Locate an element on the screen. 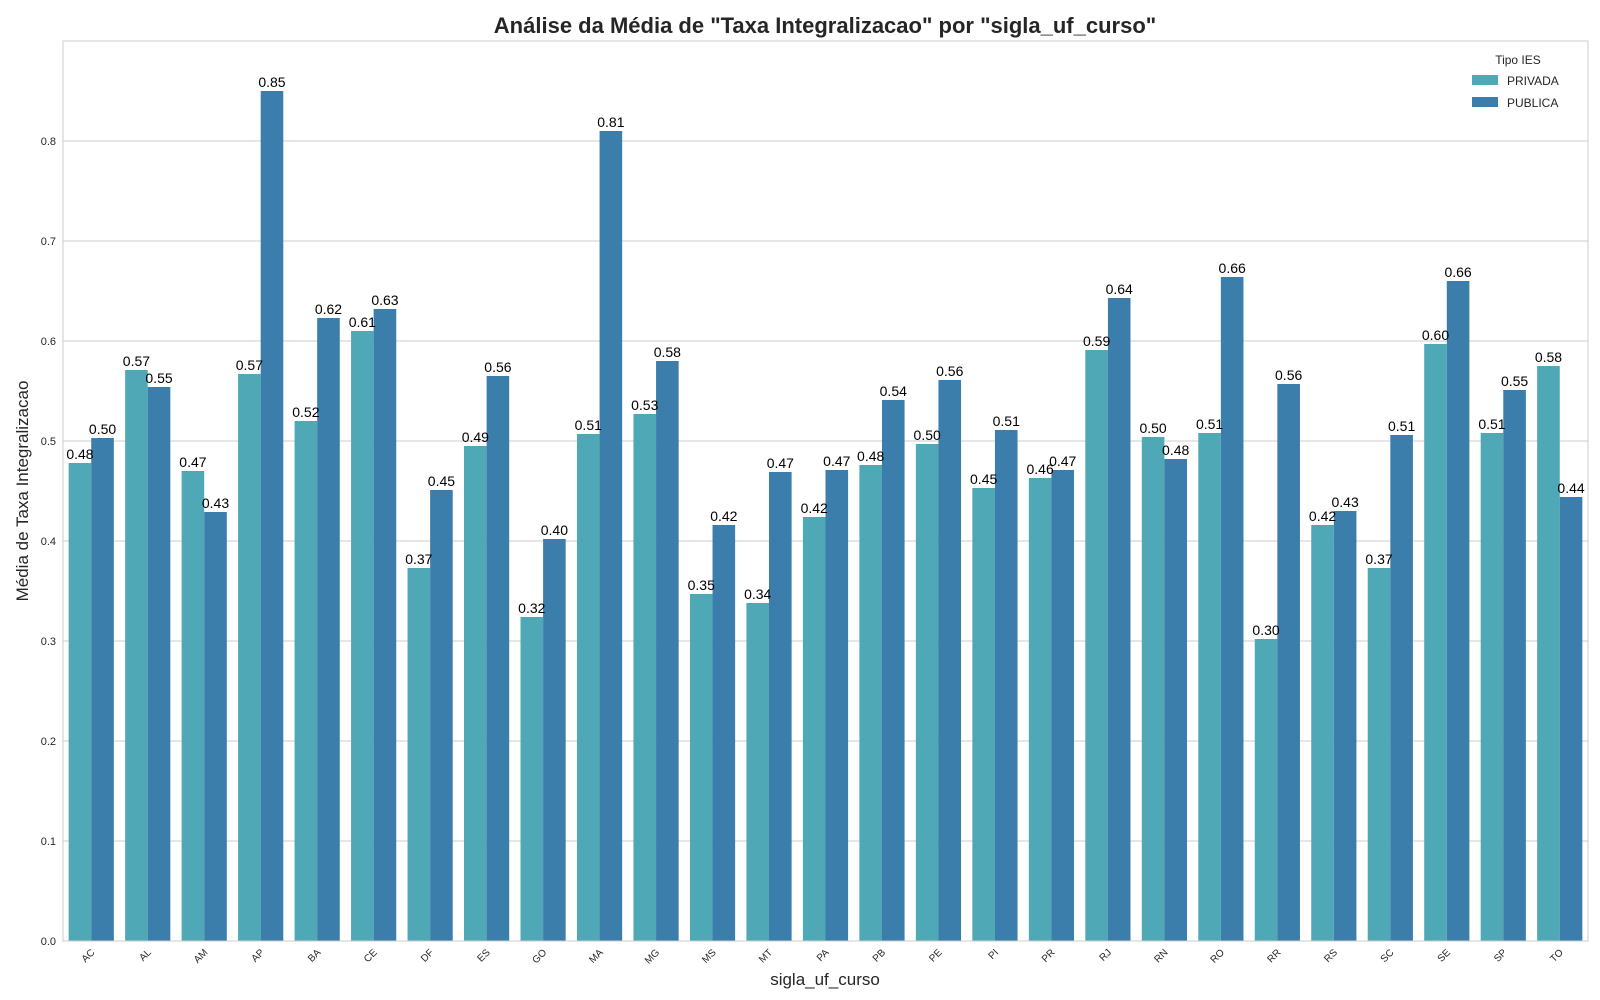 Image resolution: width=1600 pixels, height=1000 pixels. bar-publica-to is located at coordinates (1571, 719).